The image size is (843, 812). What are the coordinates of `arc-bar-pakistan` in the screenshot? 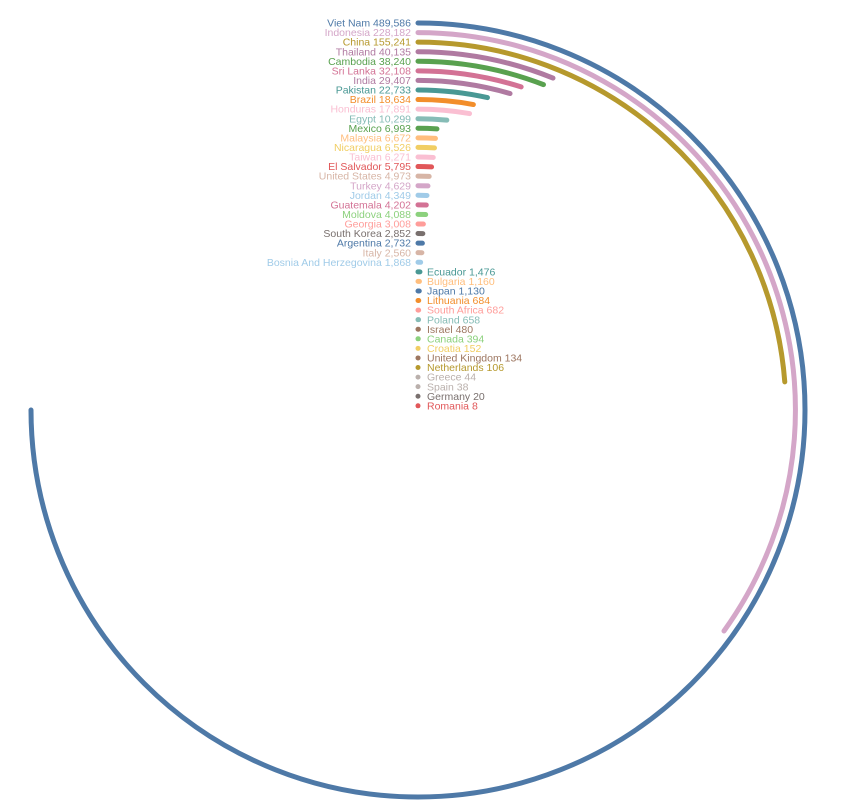 It's located at (452, 94).